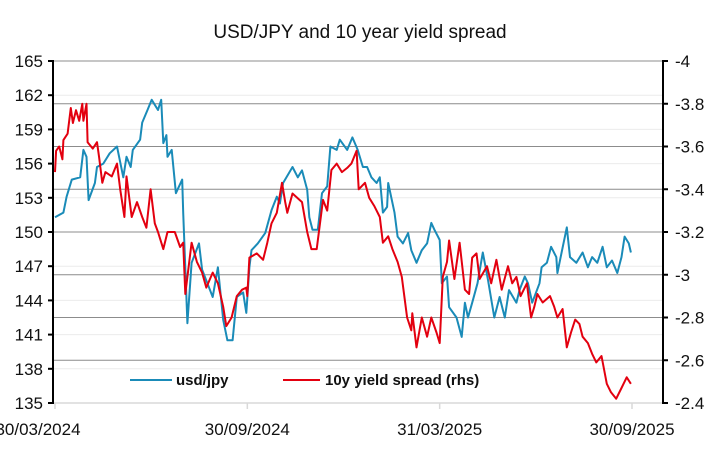 The height and width of the screenshot is (454, 722). What do you see at coordinates (402, 380) in the screenshot?
I see `legend-label-spread: 10y yield spread (rhs)` at bounding box center [402, 380].